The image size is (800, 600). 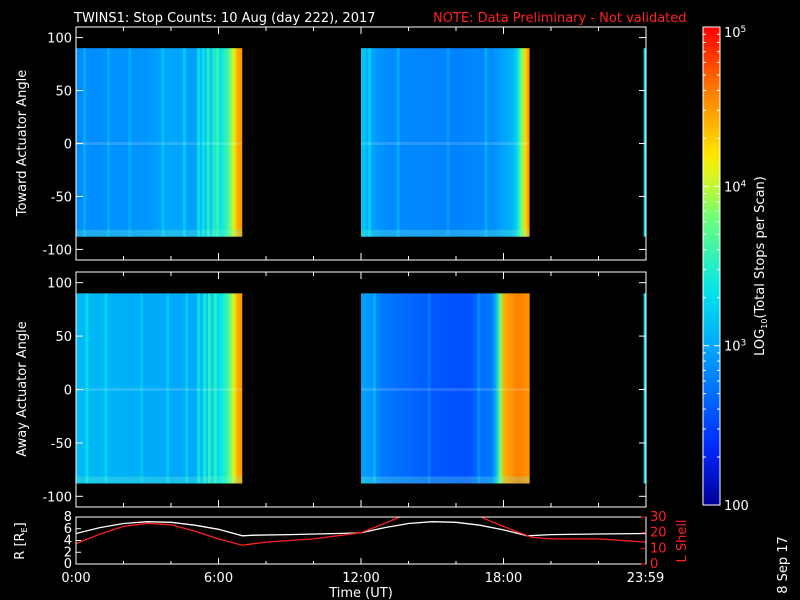 I want to click on toward-y-axis-label: Toward Actuator Angle, so click(x=22, y=143).